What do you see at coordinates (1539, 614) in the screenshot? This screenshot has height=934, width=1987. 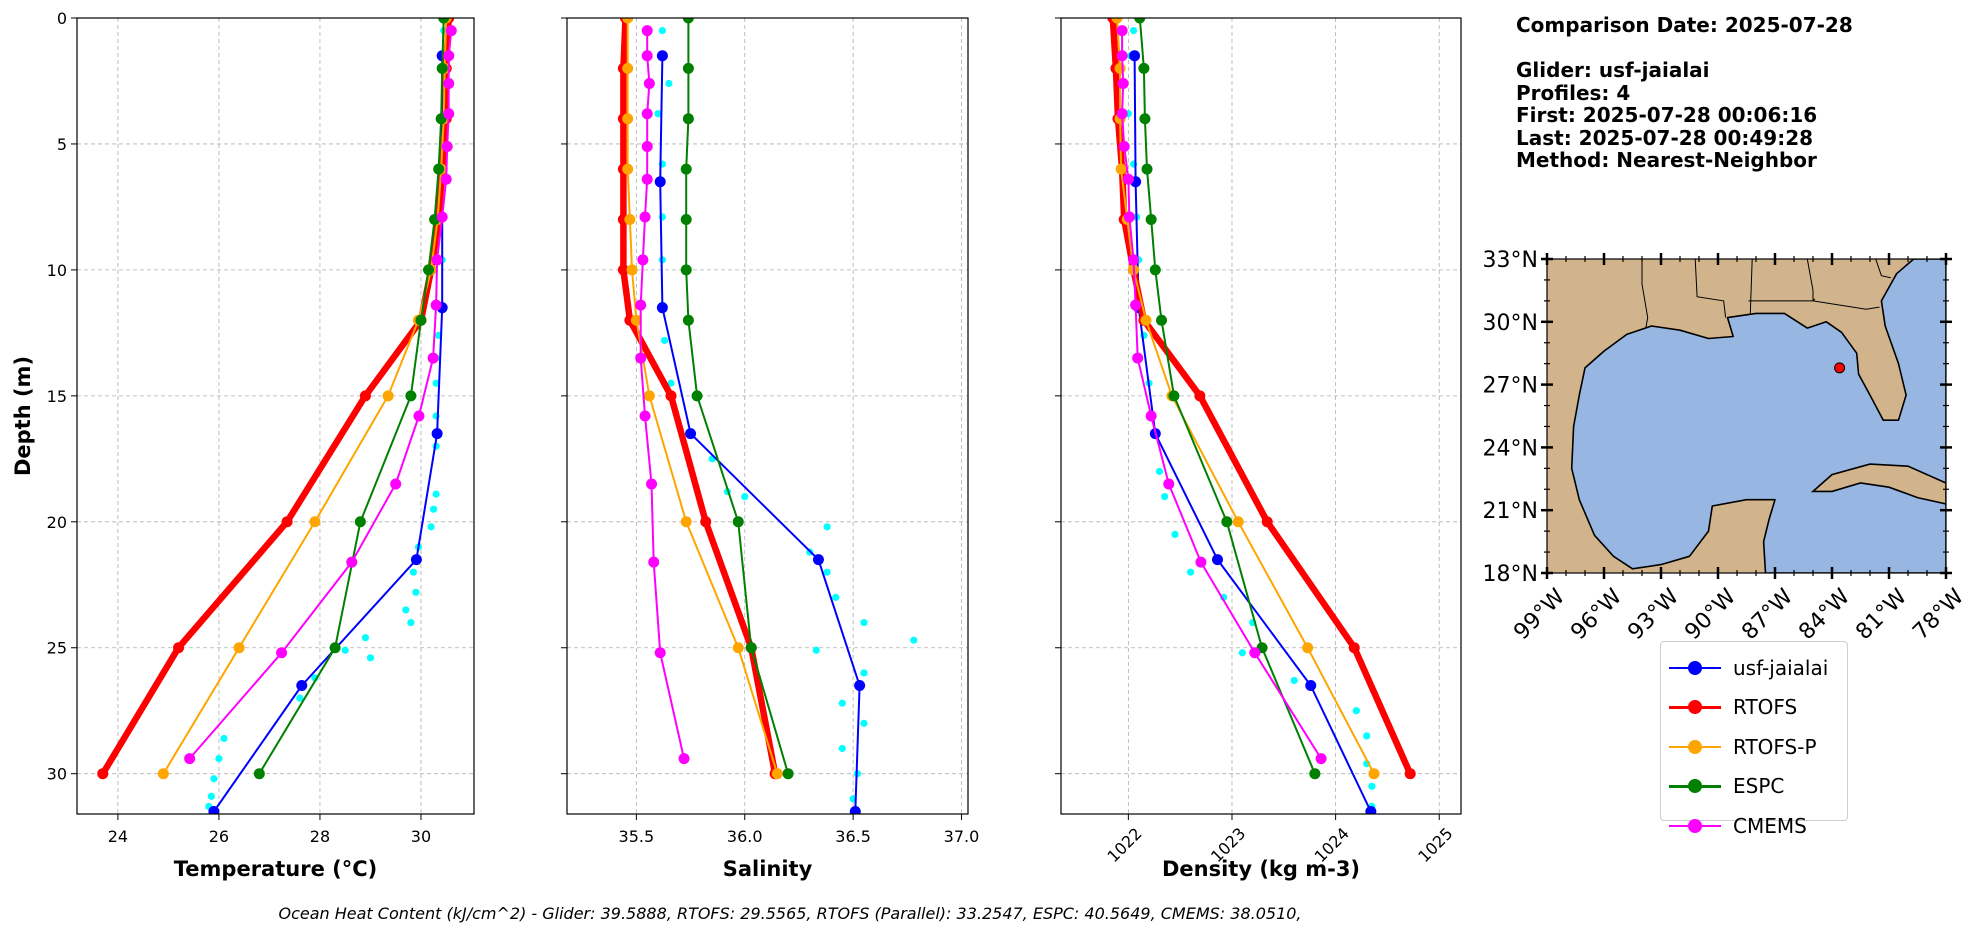 I see `map-lon-label: 99°W` at bounding box center [1539, 614].